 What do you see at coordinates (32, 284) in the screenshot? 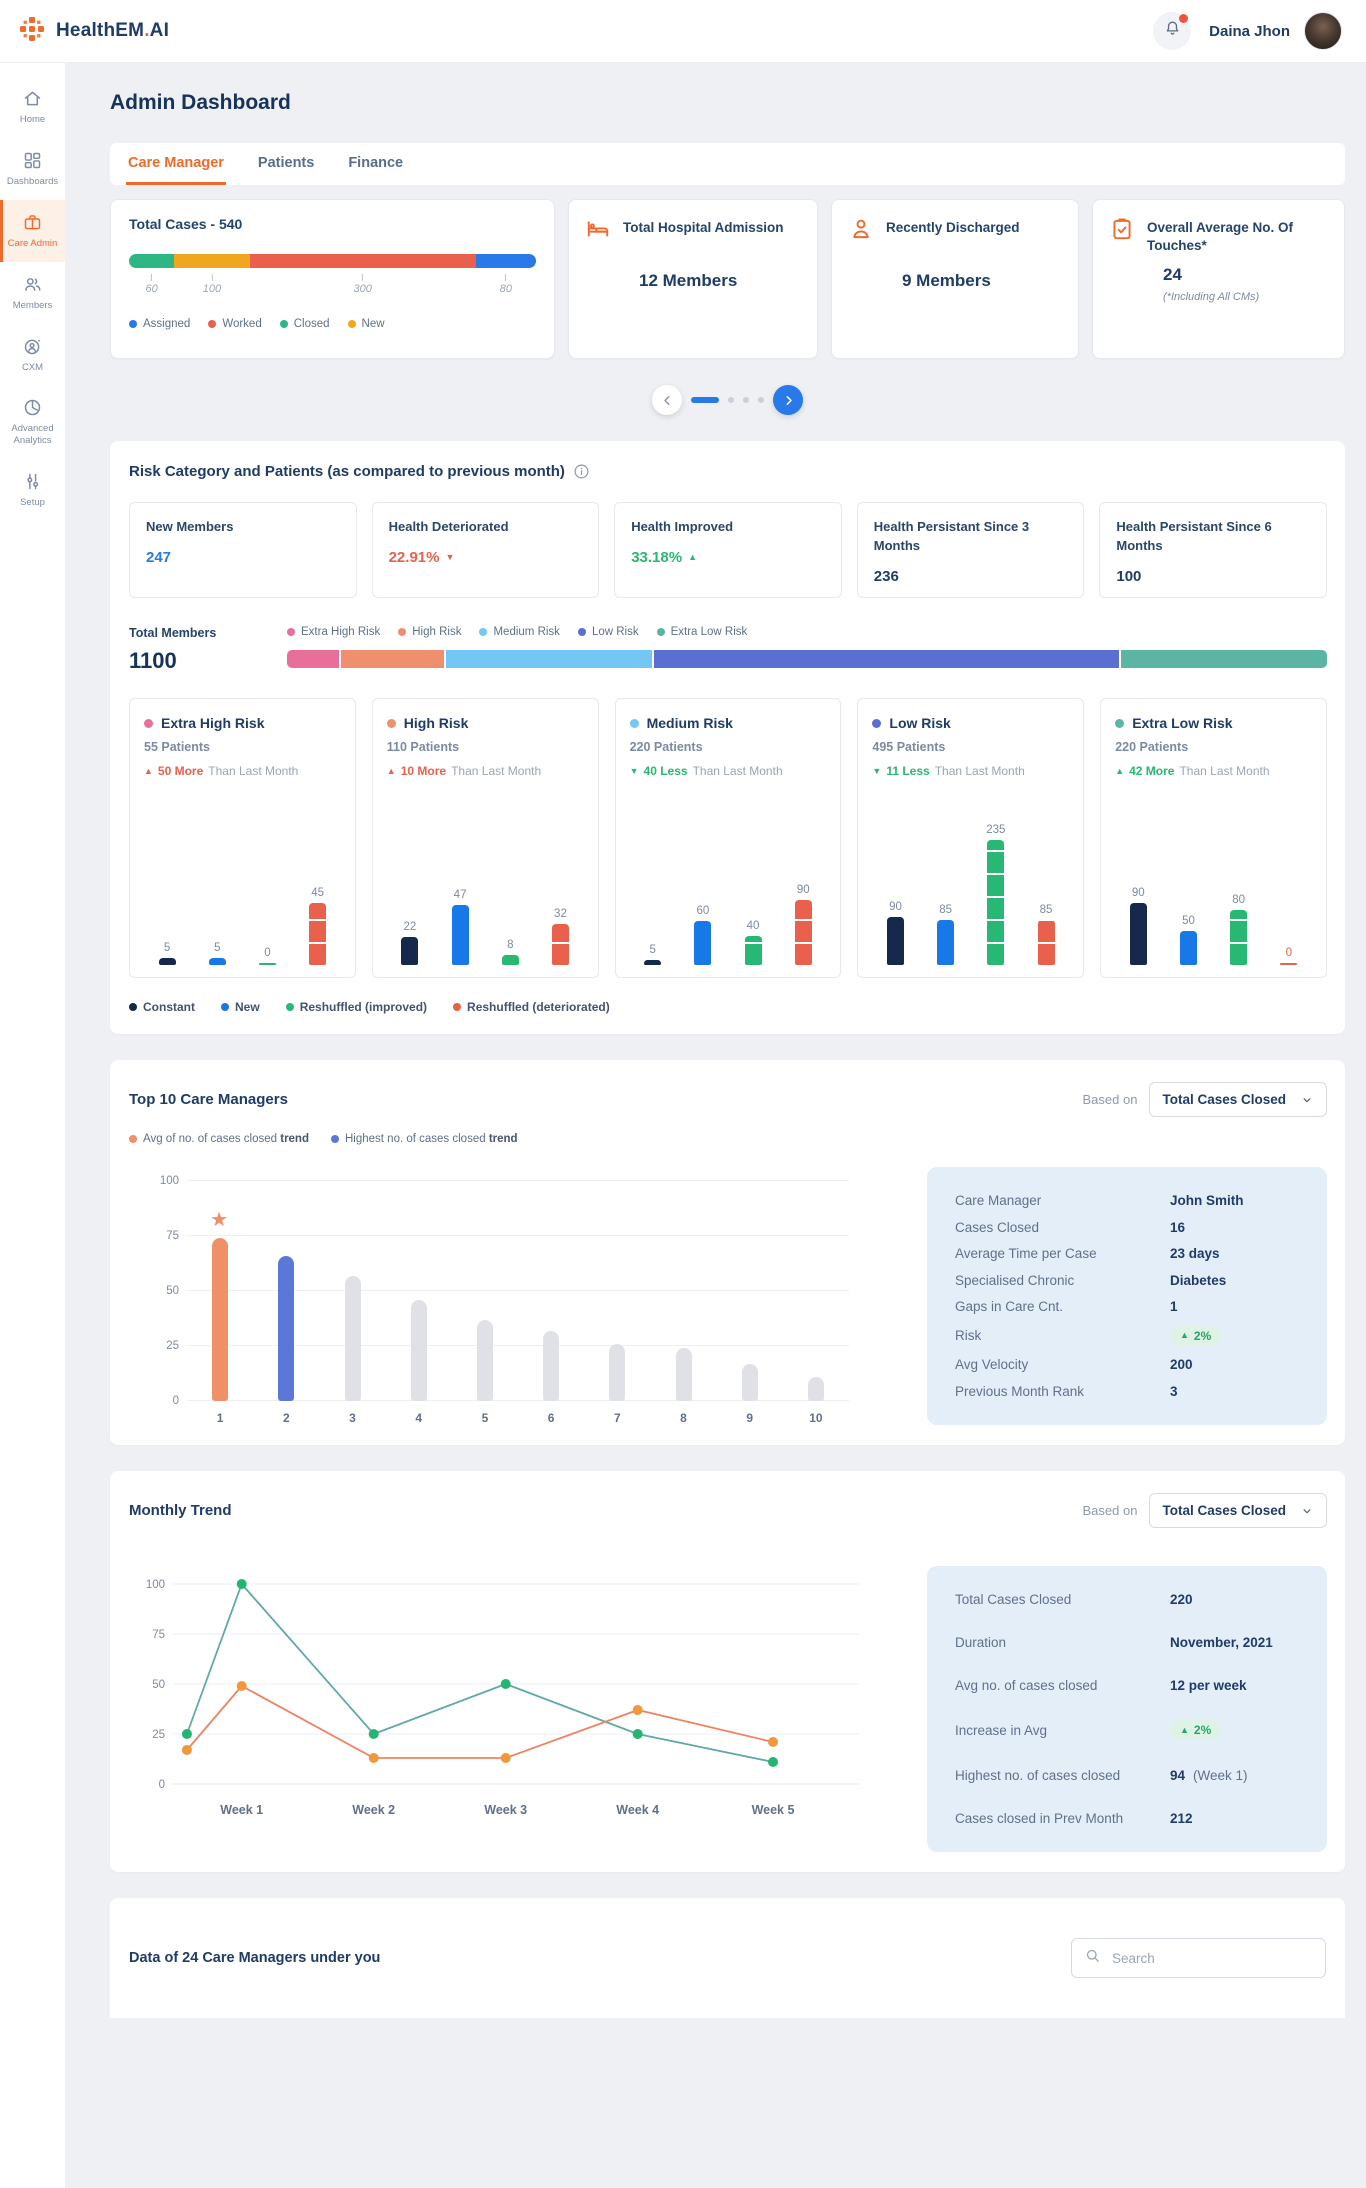
I see `members-icon` at bounding box center [32, 284].